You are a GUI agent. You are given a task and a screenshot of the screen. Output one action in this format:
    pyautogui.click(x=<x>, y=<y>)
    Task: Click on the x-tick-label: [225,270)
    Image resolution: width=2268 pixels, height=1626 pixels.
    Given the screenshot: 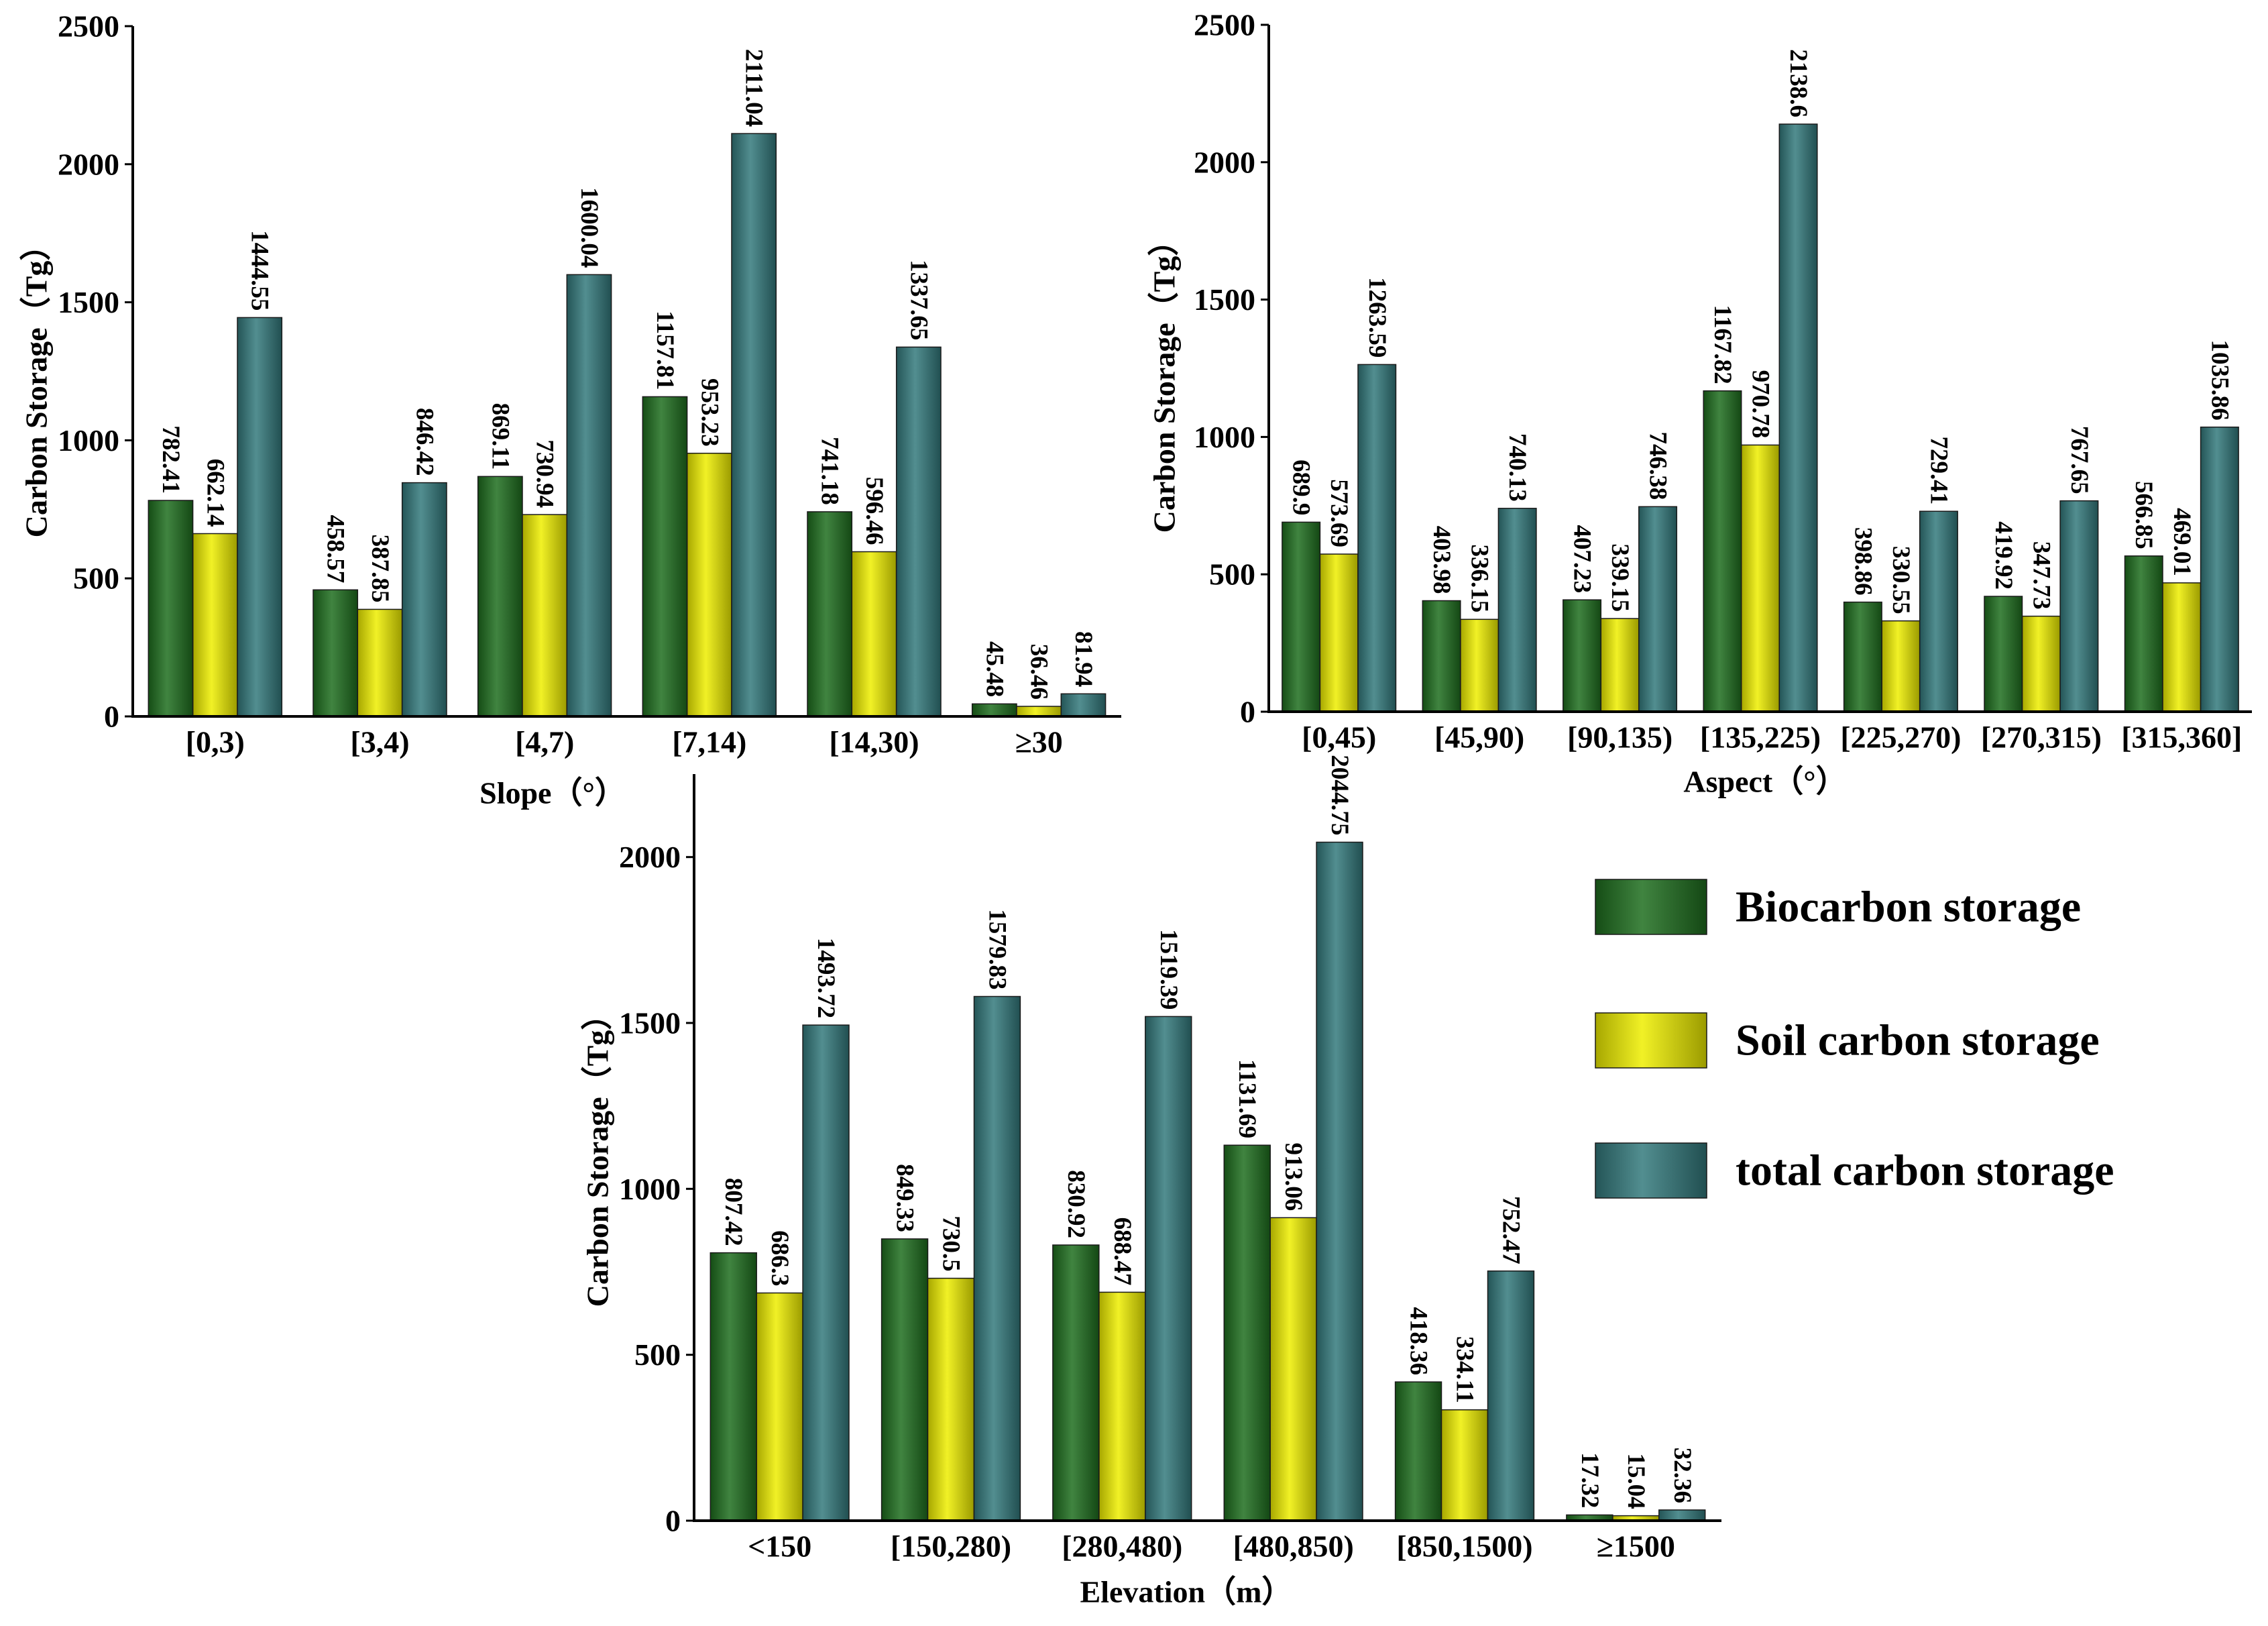 What is the action you would take?
    pyautogui.click(x=1900, y=737)
    